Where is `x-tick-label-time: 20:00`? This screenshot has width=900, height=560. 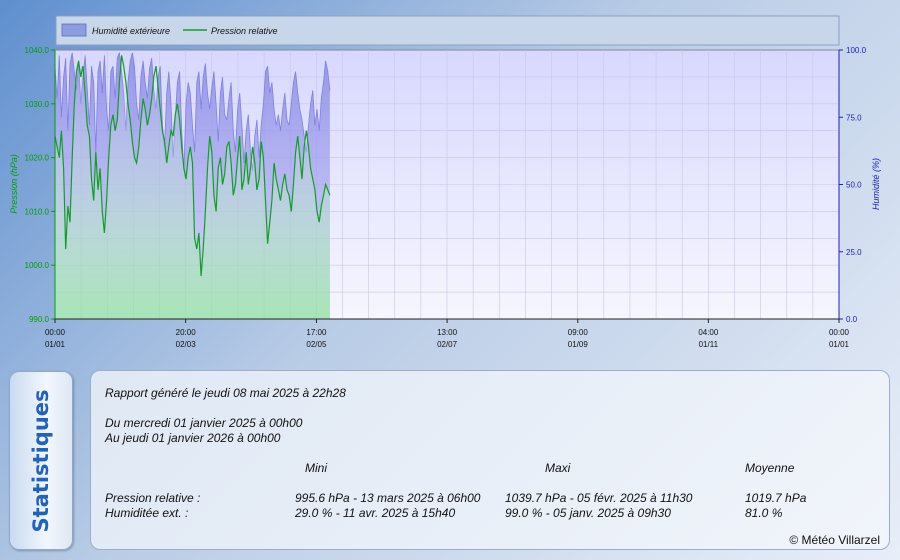 x-tick-label-time: 20:00 is located at coordinates (186, 332).